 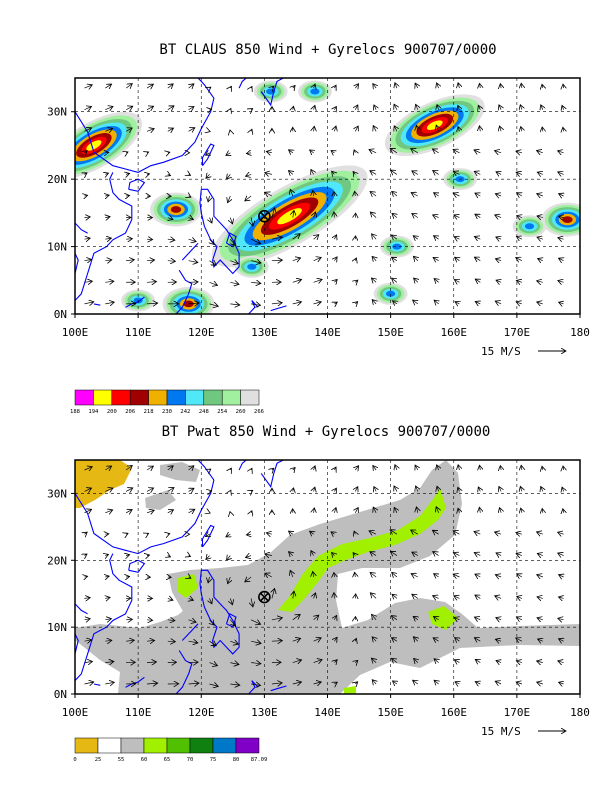 I want to click on top-coastline, so click(x=181, y=196).